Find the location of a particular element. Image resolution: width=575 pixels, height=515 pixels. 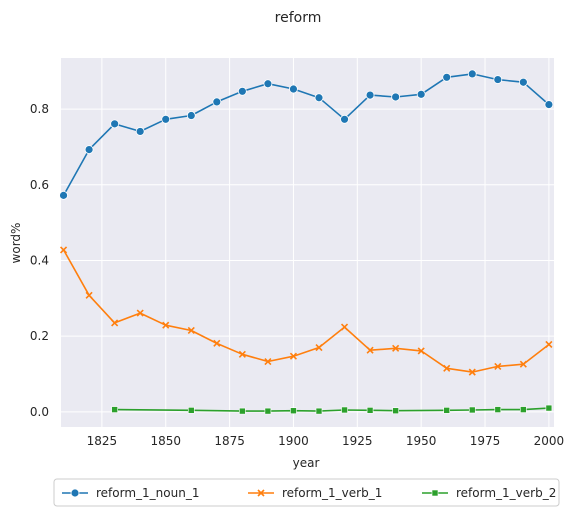

legend-item: reform_1_verb_1 is located at coordinates (315, 493).